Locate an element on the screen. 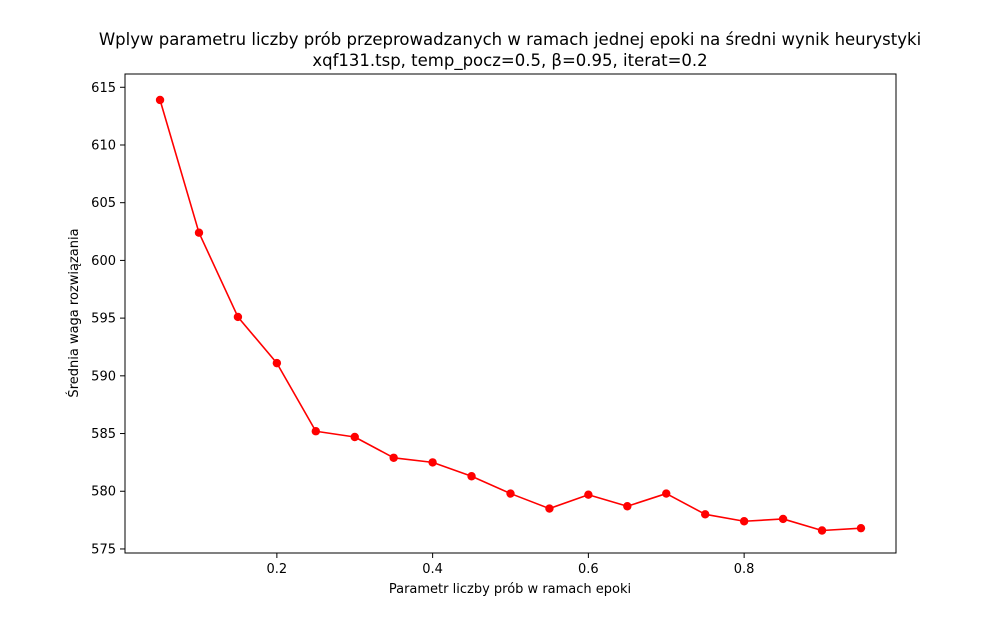 The width and height of the screenshot is (996, 625). y-tick-label: 585 is located at coordinates (103, 434).